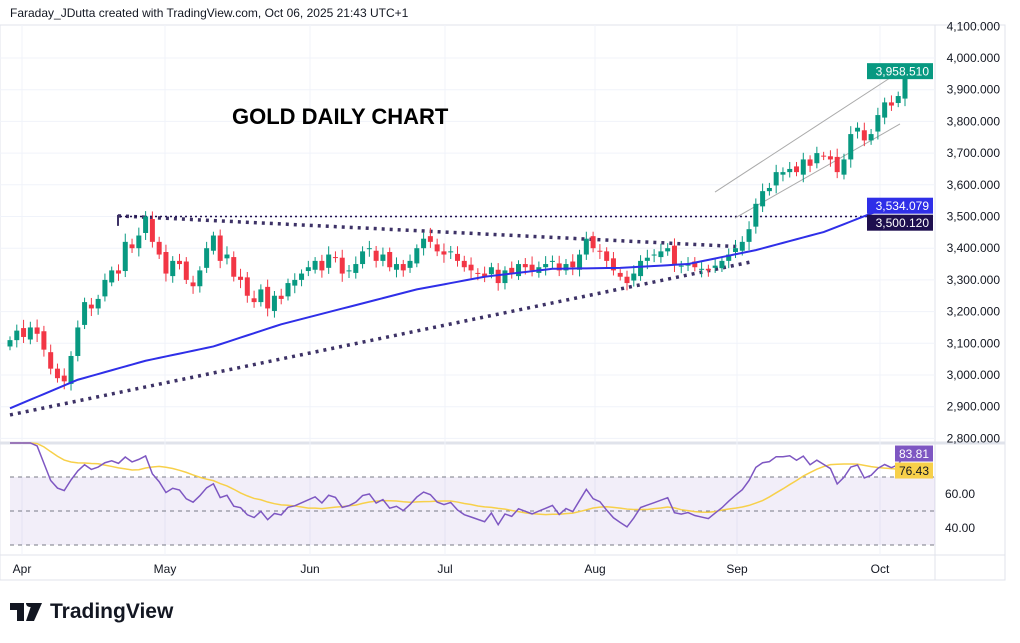  I want to click on rsi-value-label: 83.81, so click(914, 454).